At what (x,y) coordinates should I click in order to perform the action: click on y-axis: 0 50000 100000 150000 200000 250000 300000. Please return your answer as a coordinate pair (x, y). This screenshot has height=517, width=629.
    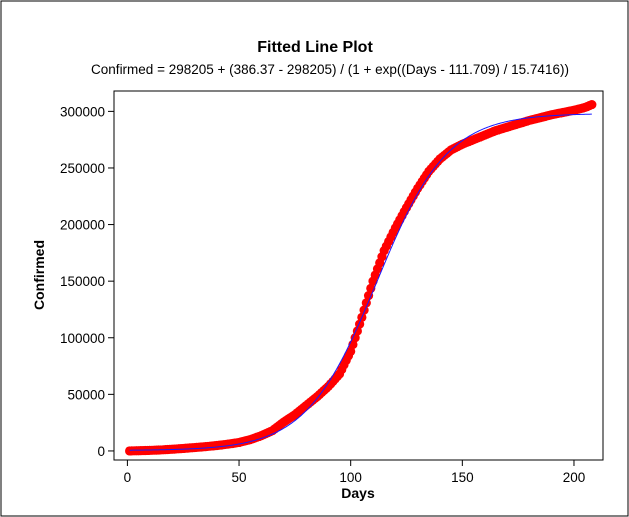
    Looking at the image, I should click on (87, 281).